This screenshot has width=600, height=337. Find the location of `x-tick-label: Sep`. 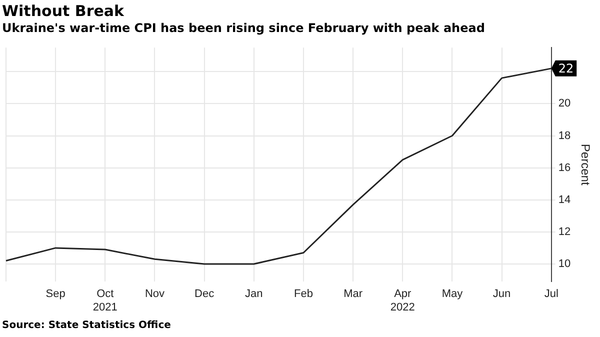

x-tick-label: Sep is located at coordinates (56, 294).